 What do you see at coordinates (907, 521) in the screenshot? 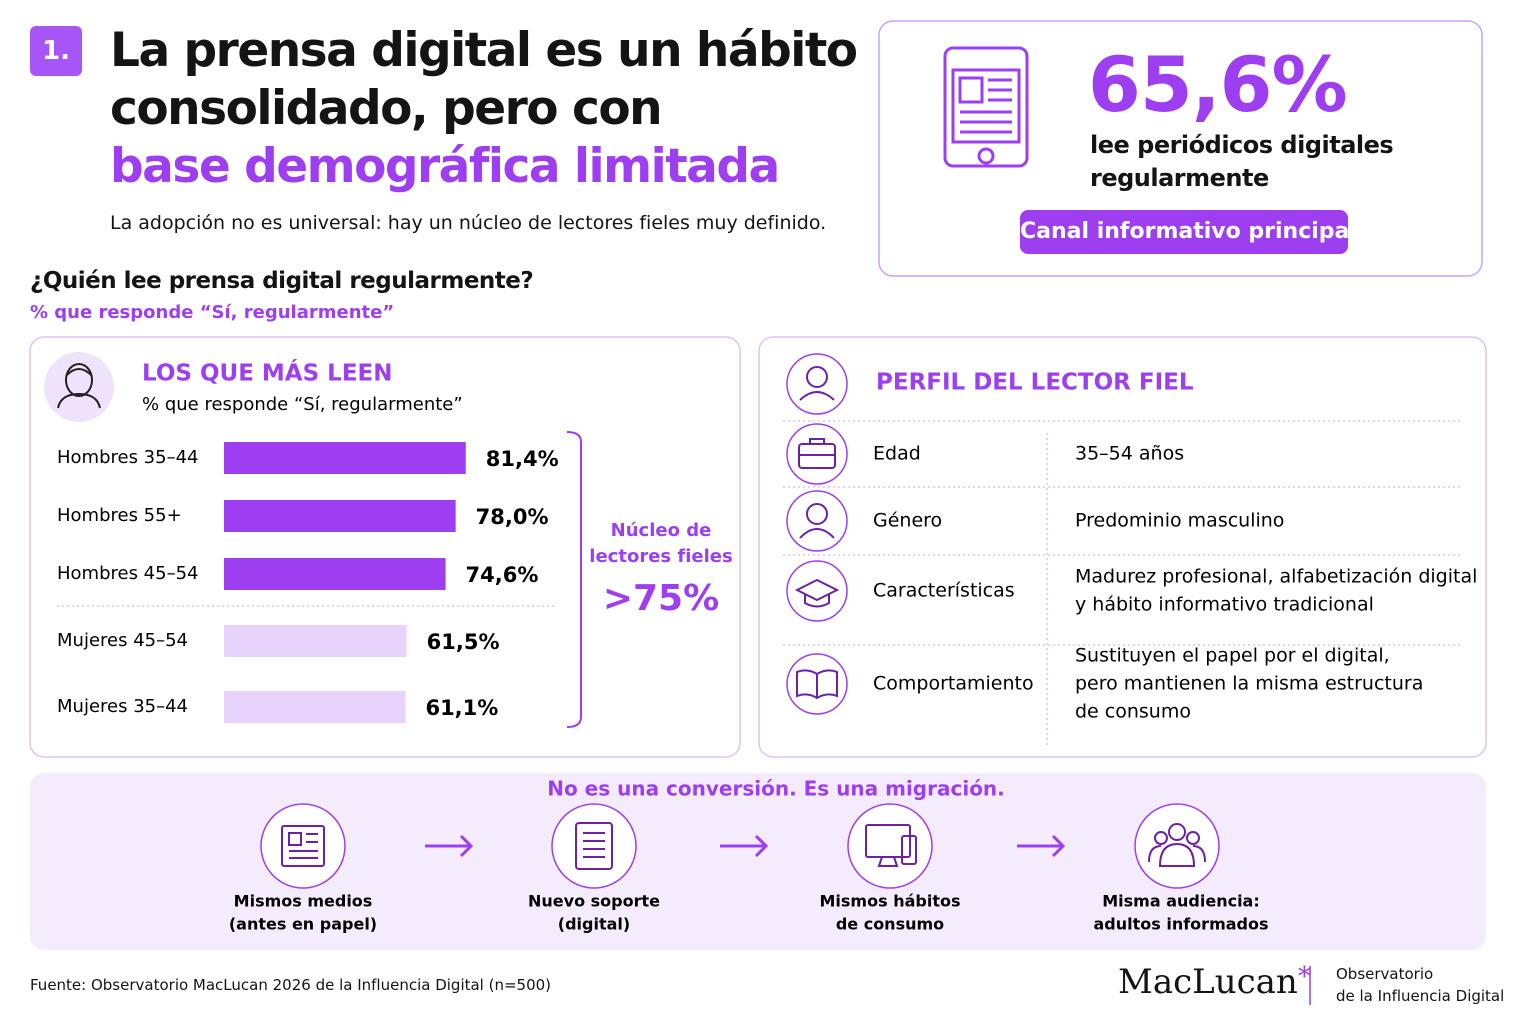
I see `profile-label: Género` at bounding box center [907, 521].